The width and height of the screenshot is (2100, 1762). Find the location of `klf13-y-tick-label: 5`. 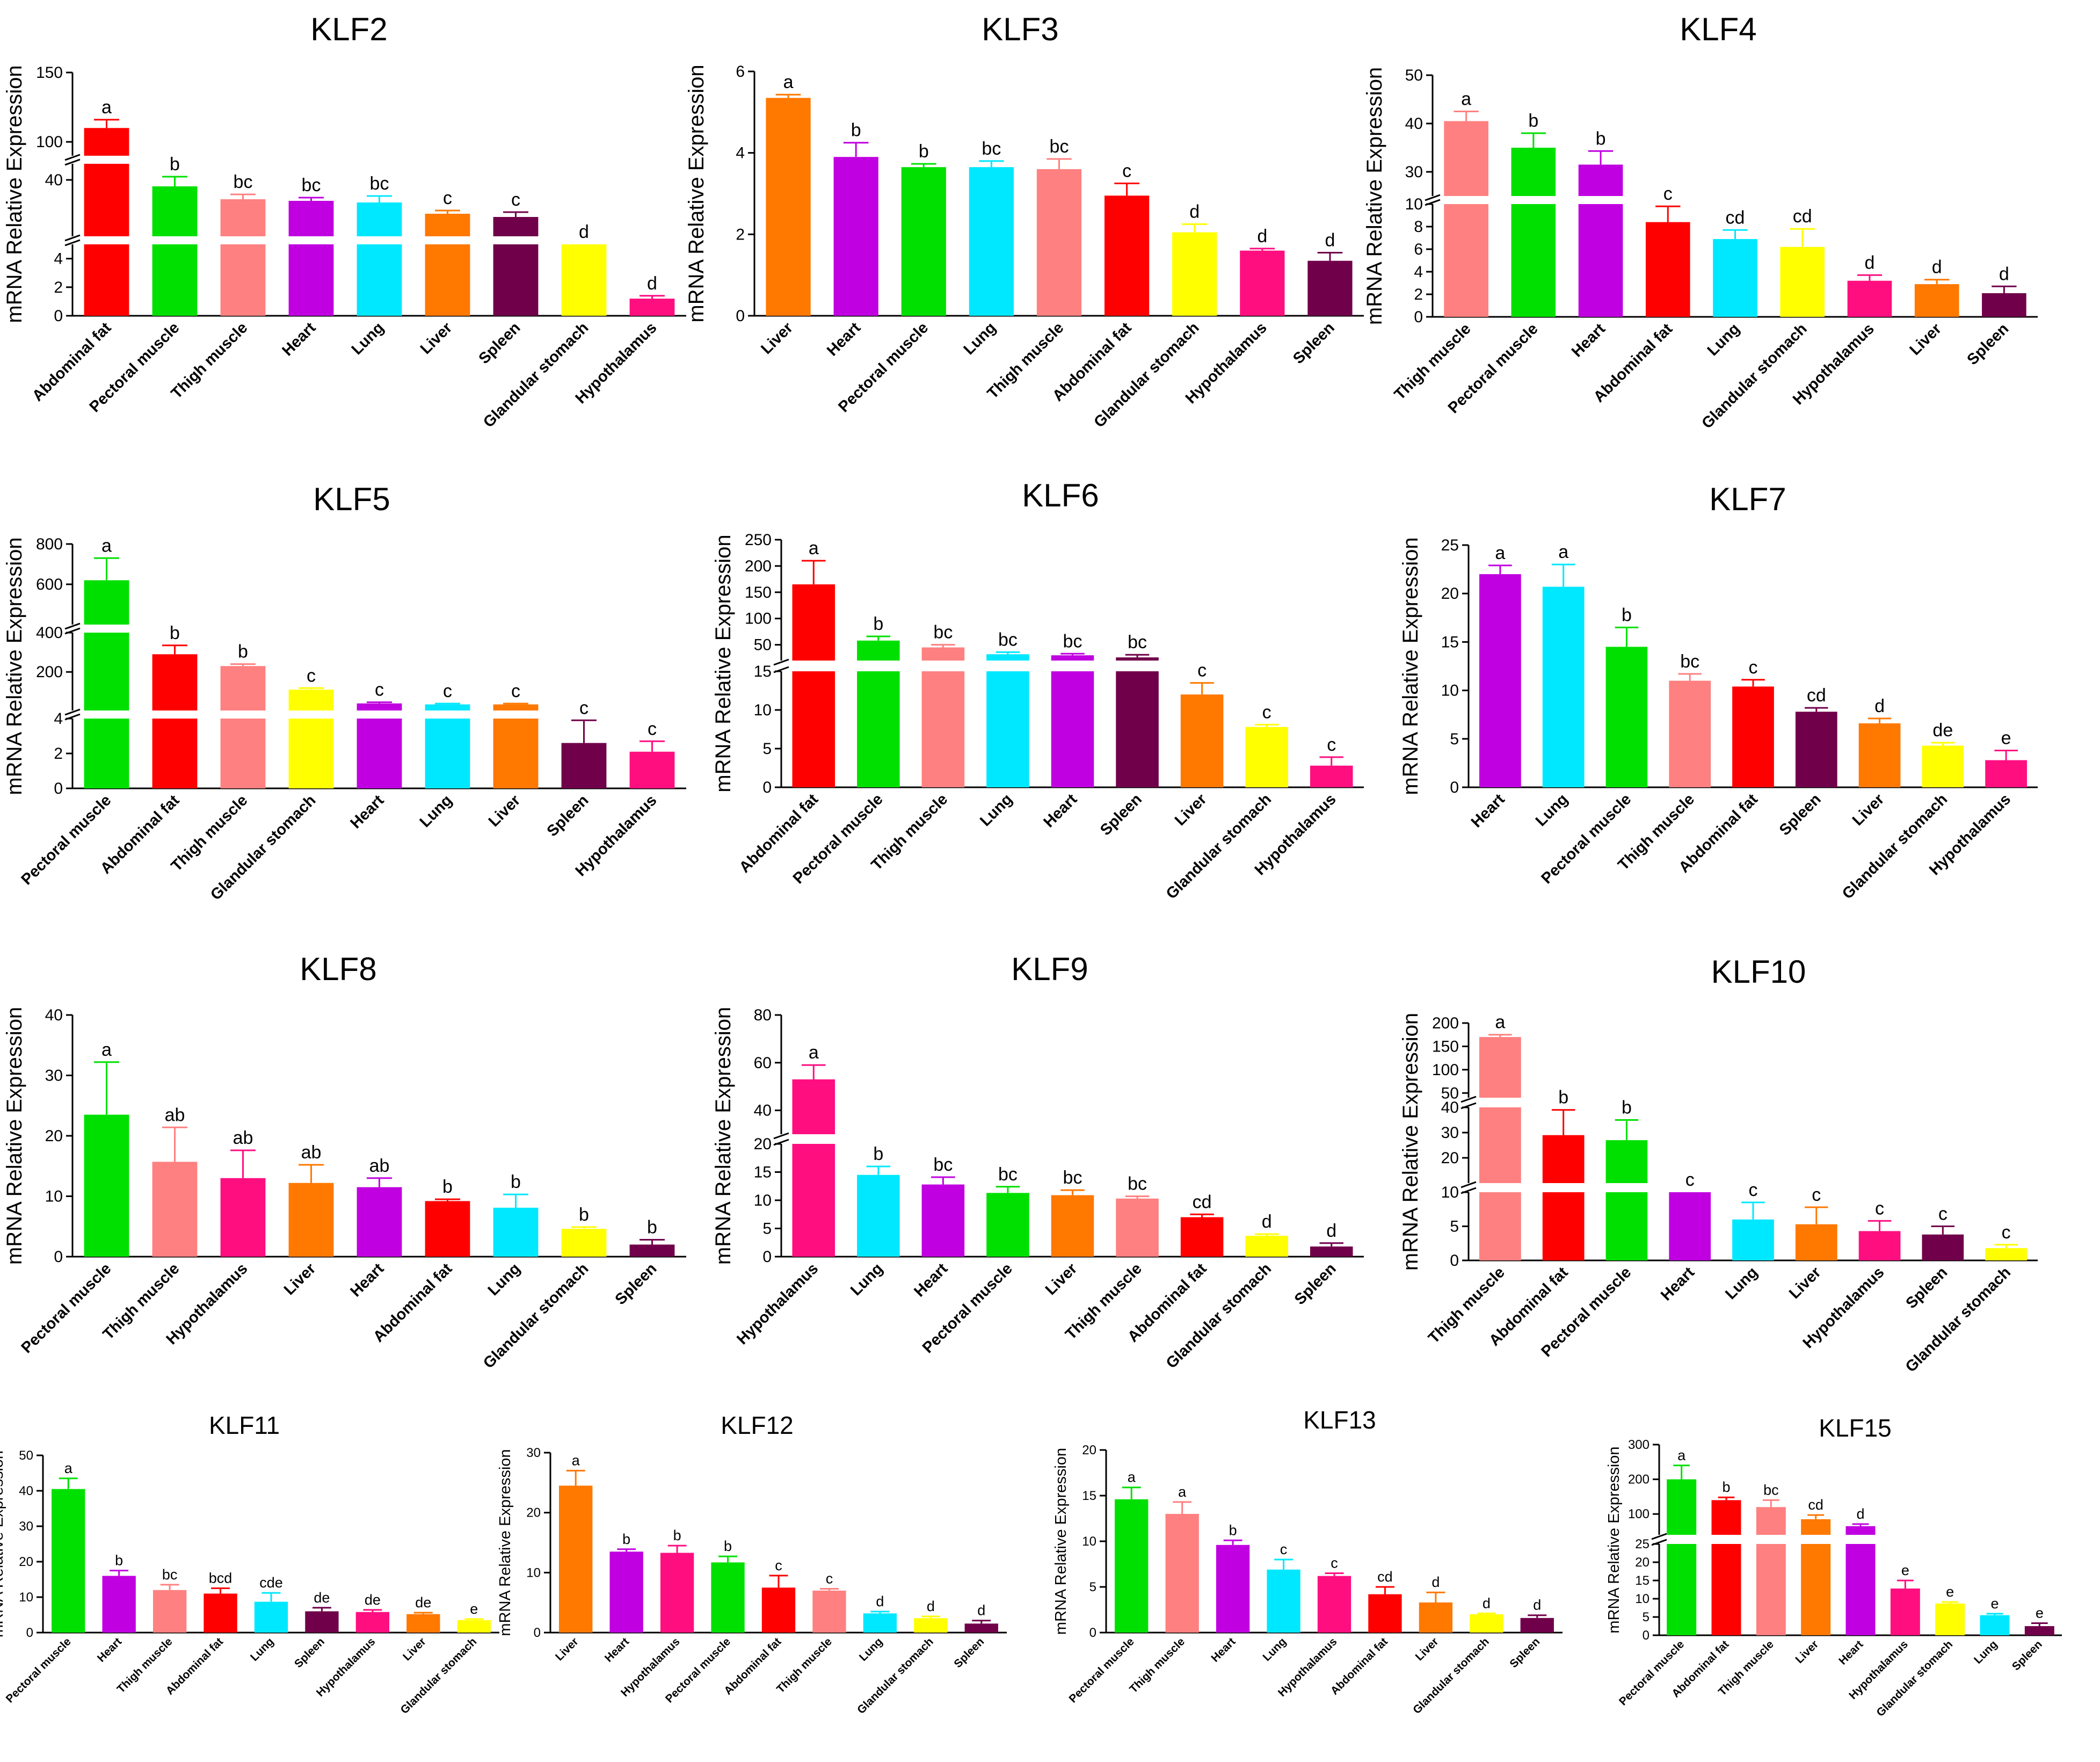

klf13-y-tick-label: 5 is located at coordinates (1093, 1587).